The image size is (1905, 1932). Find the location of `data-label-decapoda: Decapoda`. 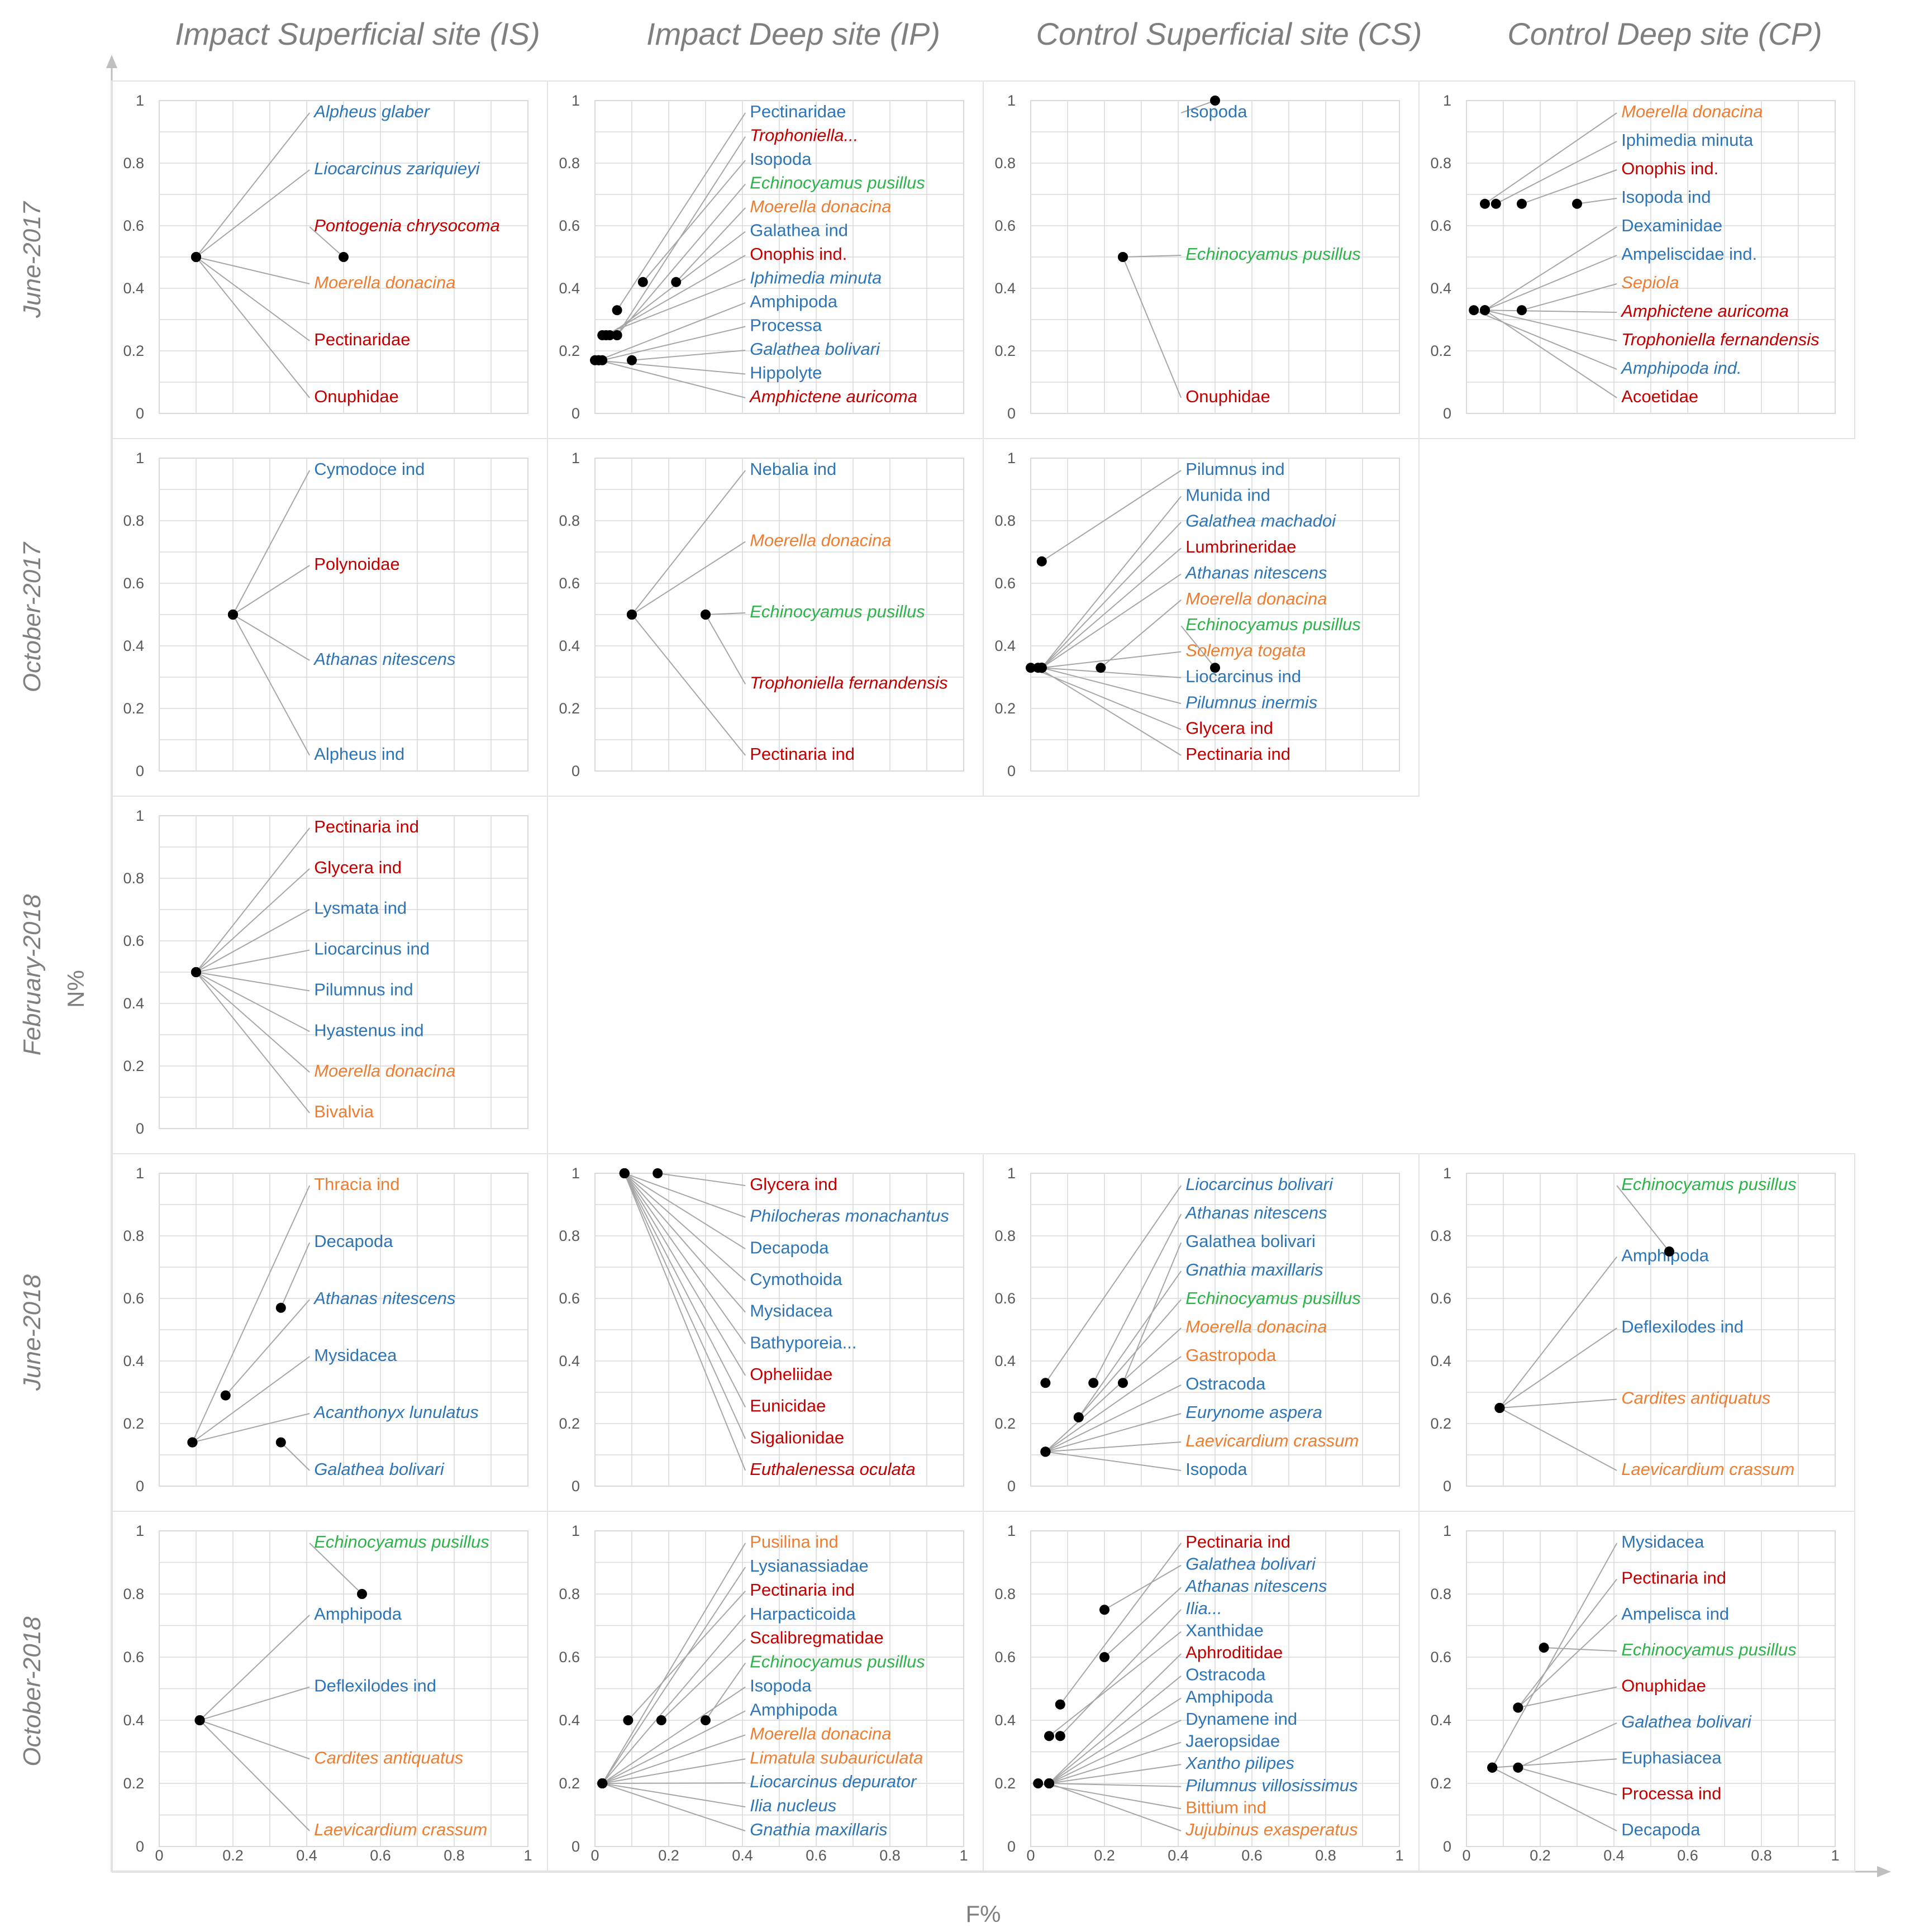

data-label-decapoda: Decapoda is located at coordinates (1661, 1829).